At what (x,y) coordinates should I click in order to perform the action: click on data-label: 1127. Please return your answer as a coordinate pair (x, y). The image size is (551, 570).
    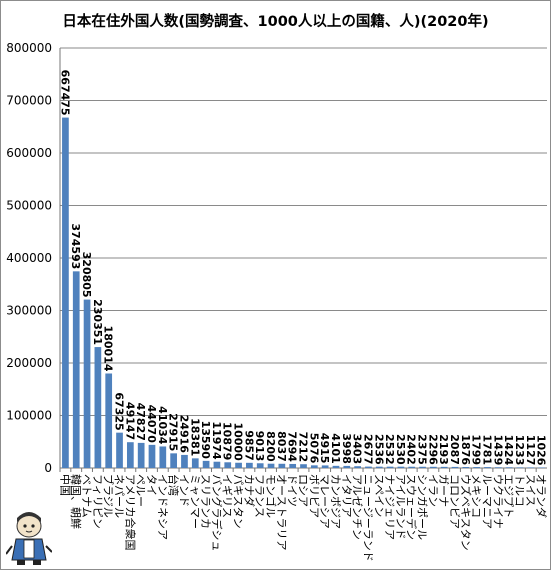
    Looking at the image, I should click on (530, 450).